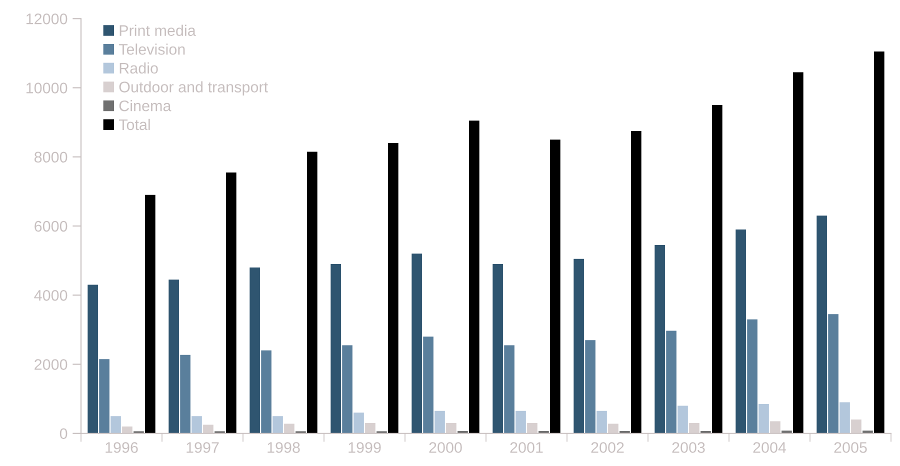 This screenshot has width=900, height=466. What do you see at coordinates (47, 88) in the screenshot?
I see `y-tick-label: 10000` at bounding box center [47, 88].